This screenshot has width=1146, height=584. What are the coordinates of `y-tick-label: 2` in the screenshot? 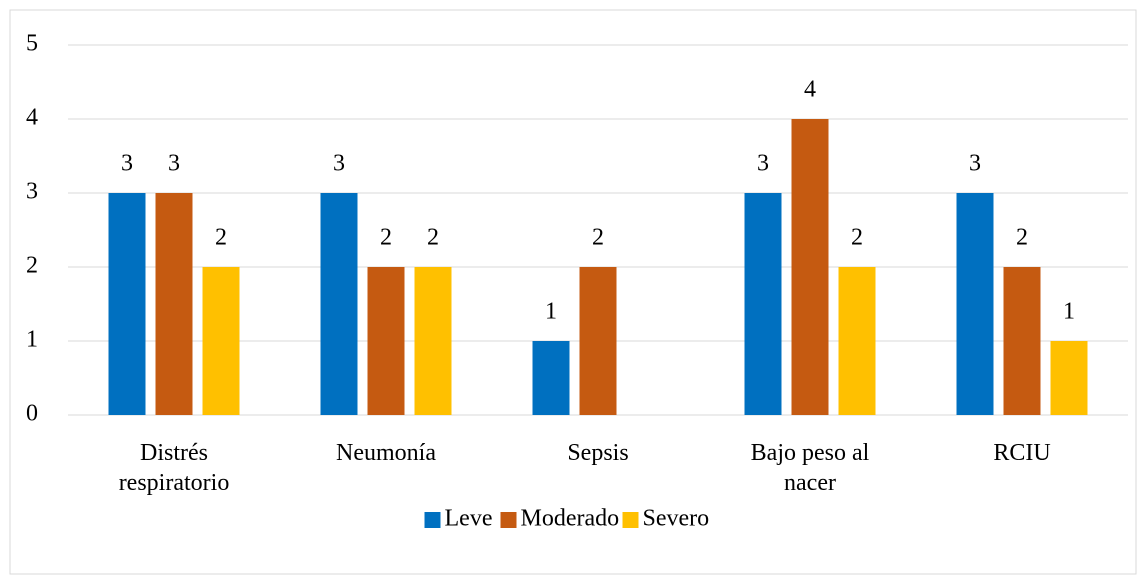 It's located at (32, 266).